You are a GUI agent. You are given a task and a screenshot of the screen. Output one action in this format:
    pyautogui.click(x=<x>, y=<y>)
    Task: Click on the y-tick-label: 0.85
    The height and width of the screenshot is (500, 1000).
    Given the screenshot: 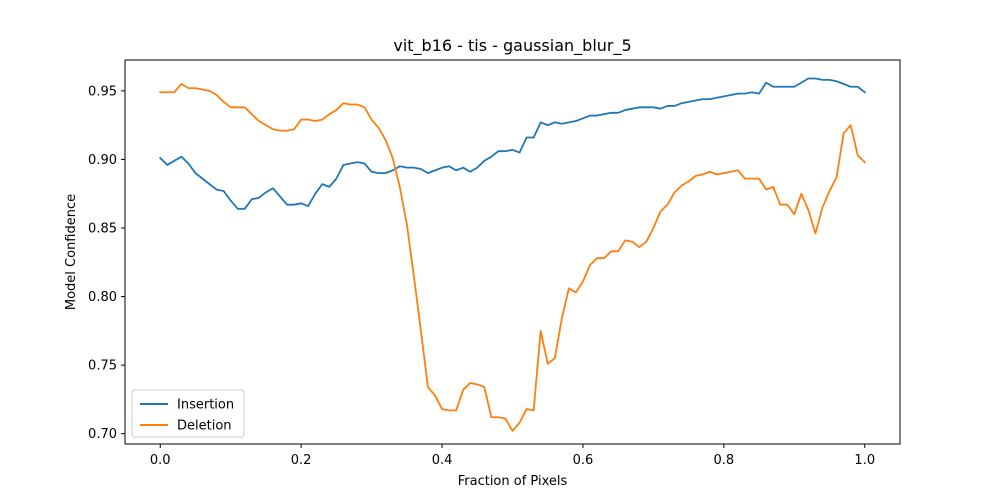 What is the action you would take?
    pyautogui.click(x=102, y=229)
    